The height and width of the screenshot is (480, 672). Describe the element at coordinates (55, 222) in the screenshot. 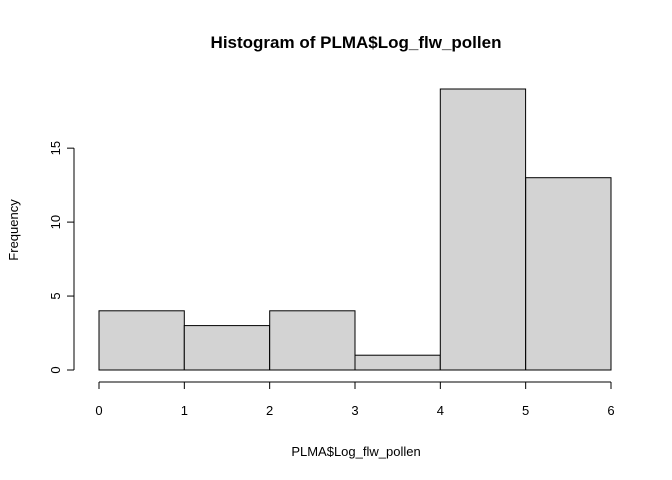

I see `y-tick-label-2: 10` at that location.